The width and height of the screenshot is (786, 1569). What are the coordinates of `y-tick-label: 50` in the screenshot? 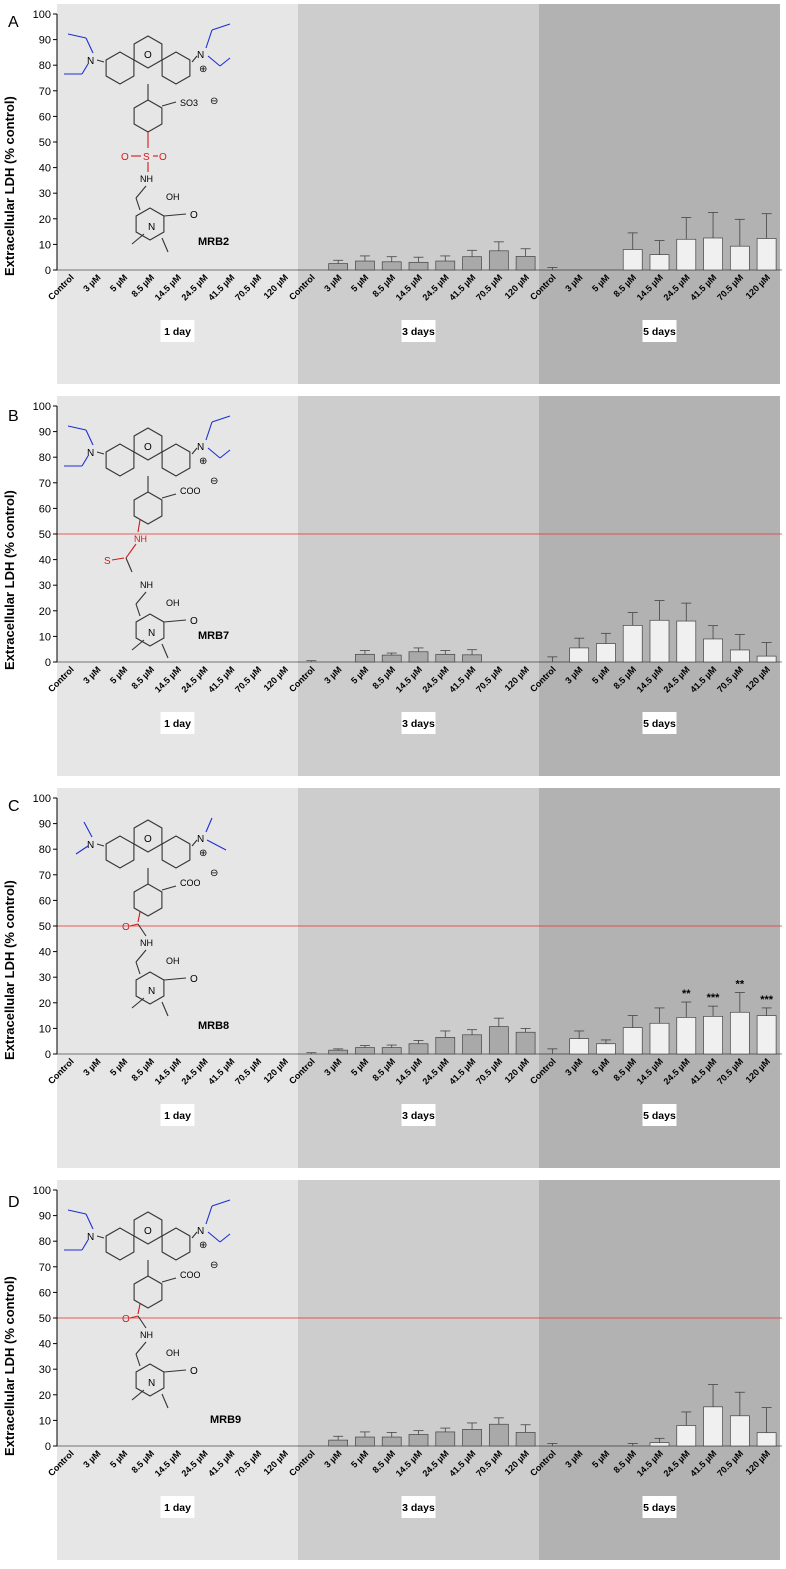 It's located at (45, 143).